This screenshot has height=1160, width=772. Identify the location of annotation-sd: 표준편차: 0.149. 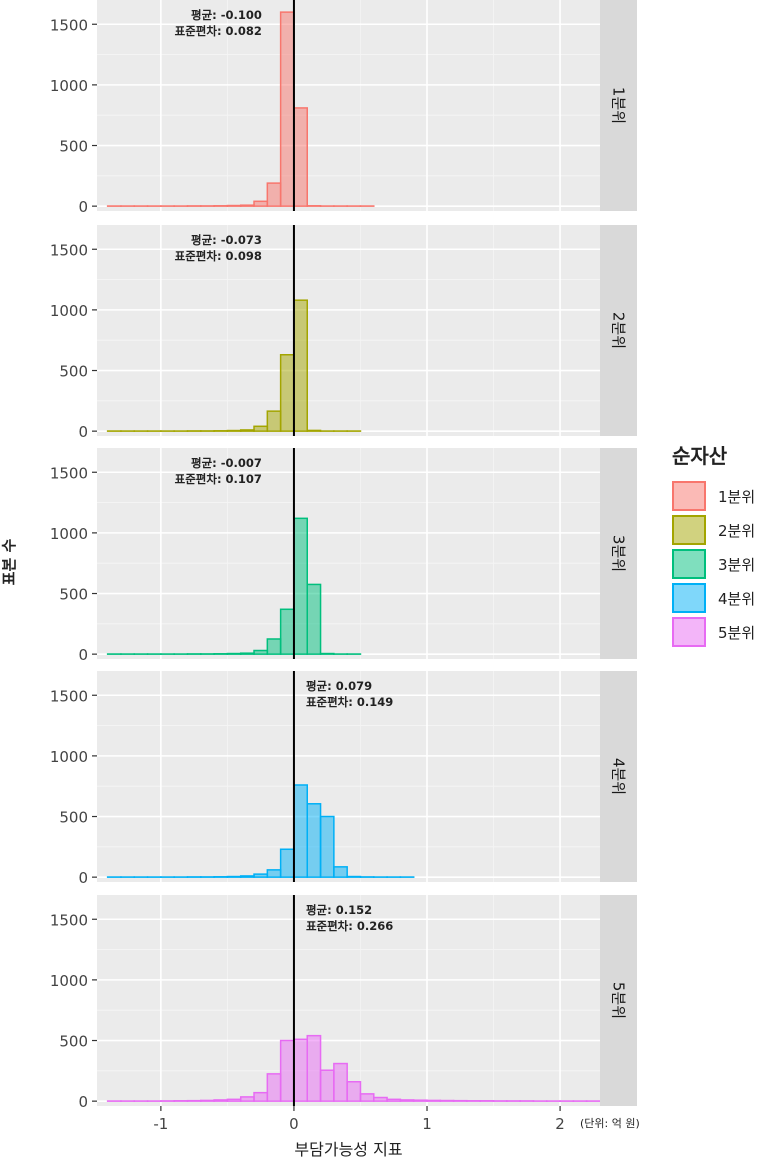
(349, 702).